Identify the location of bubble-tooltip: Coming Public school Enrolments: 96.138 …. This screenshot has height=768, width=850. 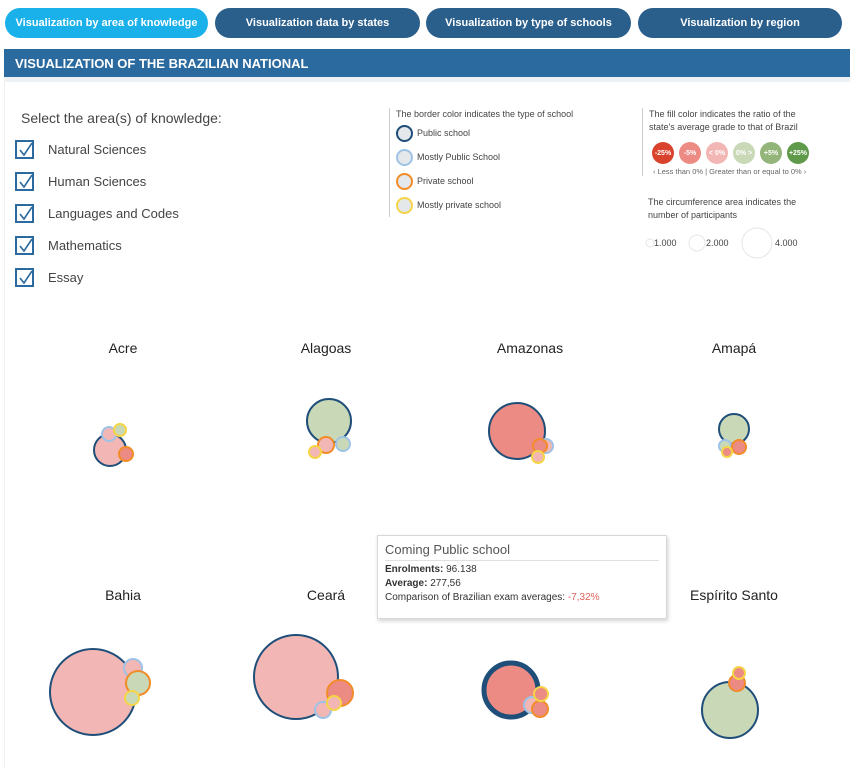
(522, 577).